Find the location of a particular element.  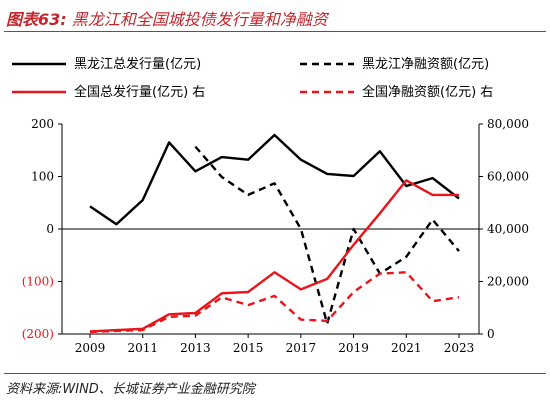

x-tick-label: 2019 is located at coordinates (353, 348).